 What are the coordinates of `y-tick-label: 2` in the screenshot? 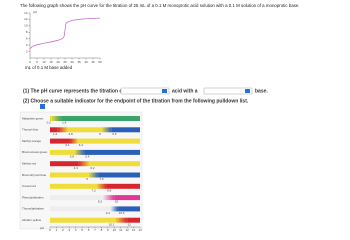 It's located at (27, 51).